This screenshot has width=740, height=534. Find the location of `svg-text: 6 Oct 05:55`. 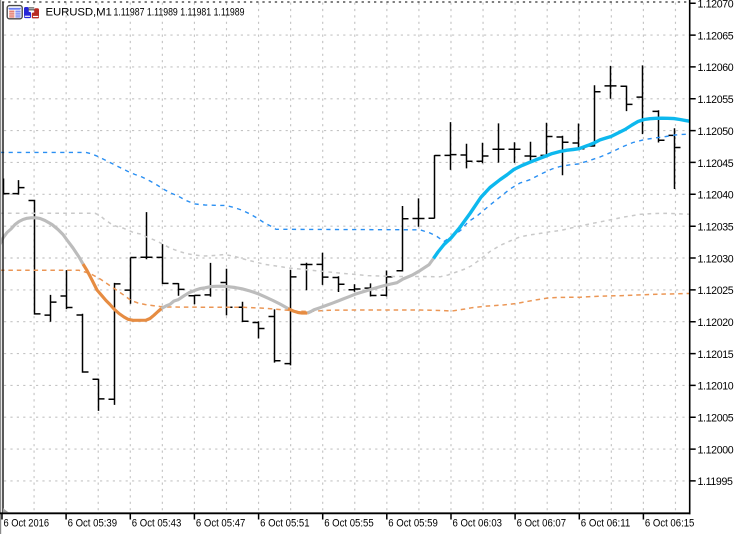

svg-text: 6 Oct 05:55 is located at coordinates (349, 524).